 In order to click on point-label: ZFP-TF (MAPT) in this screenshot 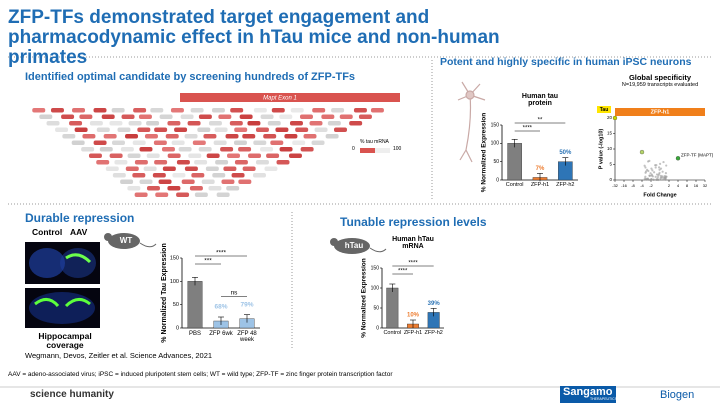, I will do `click(697, 154)`.